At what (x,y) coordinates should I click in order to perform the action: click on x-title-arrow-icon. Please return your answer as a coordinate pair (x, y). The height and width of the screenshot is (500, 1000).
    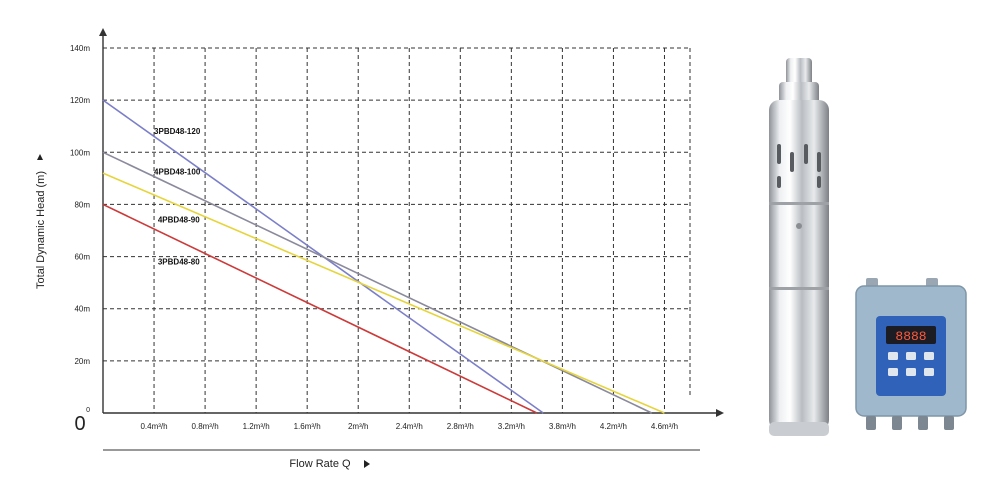
    Looking at the image, I should click on (367, 464).